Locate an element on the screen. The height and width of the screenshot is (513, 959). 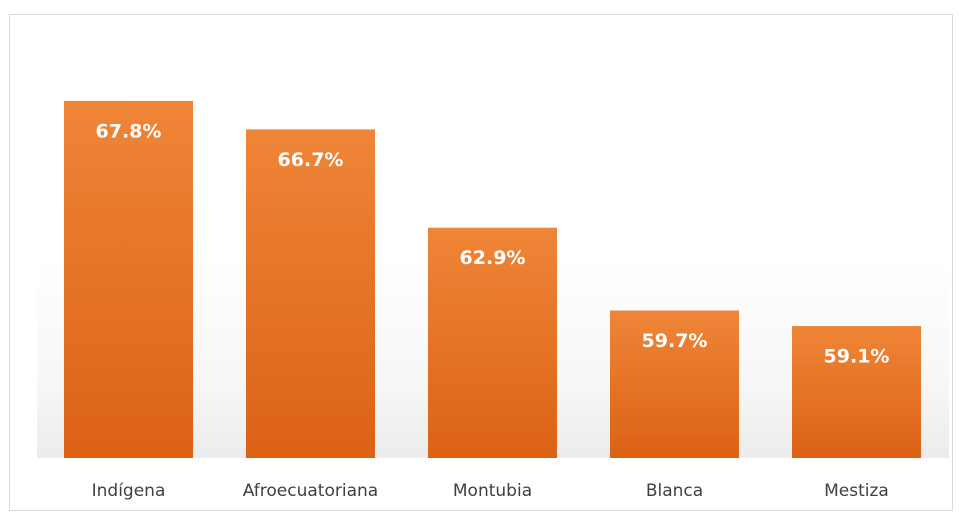
x-tick-label: Blanca is located at coordinates (674, 491).